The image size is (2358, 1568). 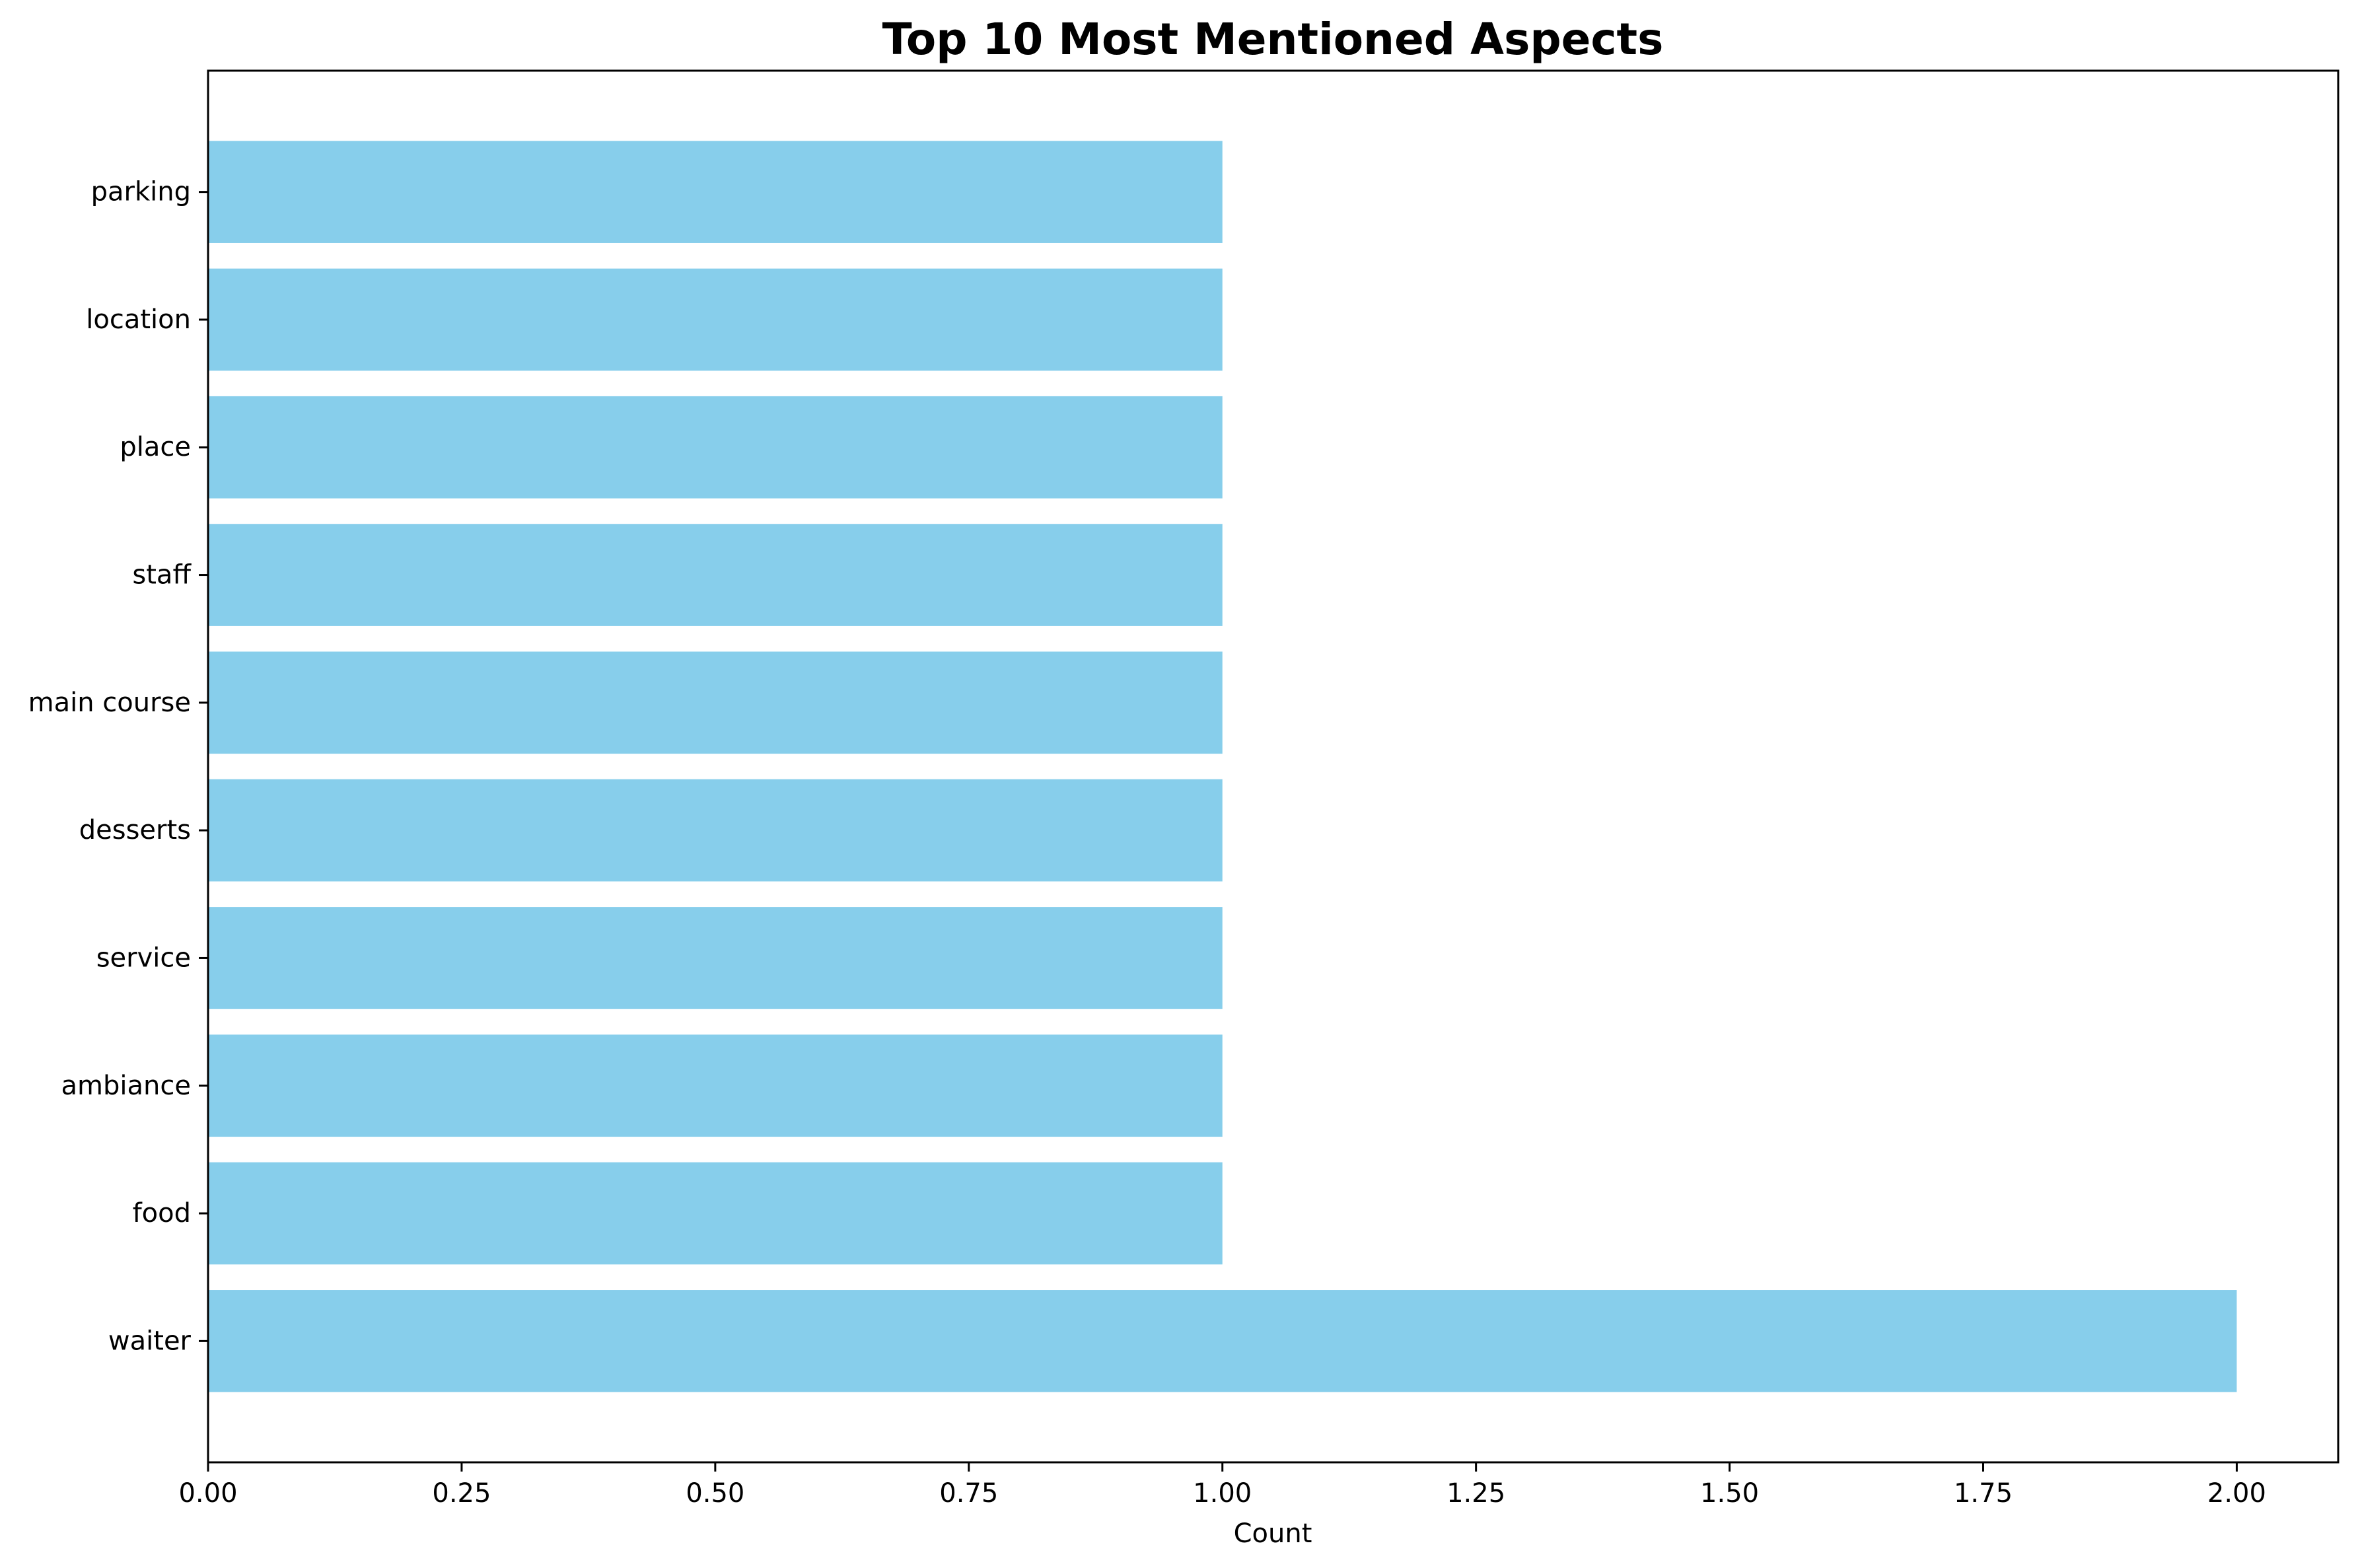 What do you see at coordinates (143, 958) in the screenshot?
I see `y-tick-label: service` at bounding box center [143, 958].